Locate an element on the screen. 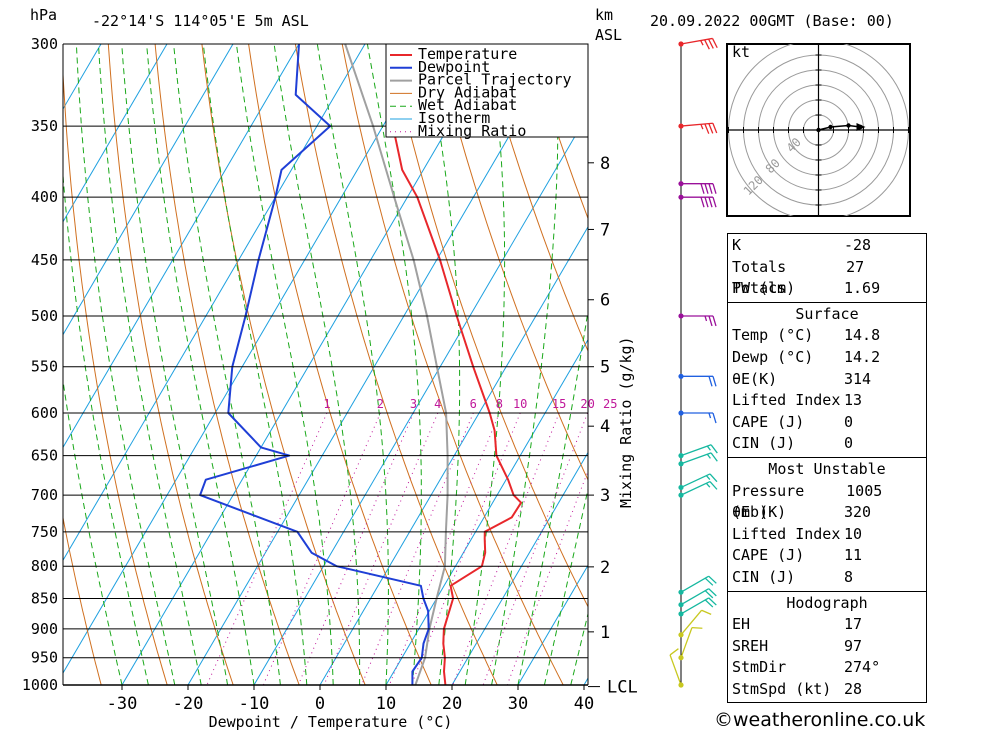  temperature-tick-label: -20 is located at coordinates (188, 704).